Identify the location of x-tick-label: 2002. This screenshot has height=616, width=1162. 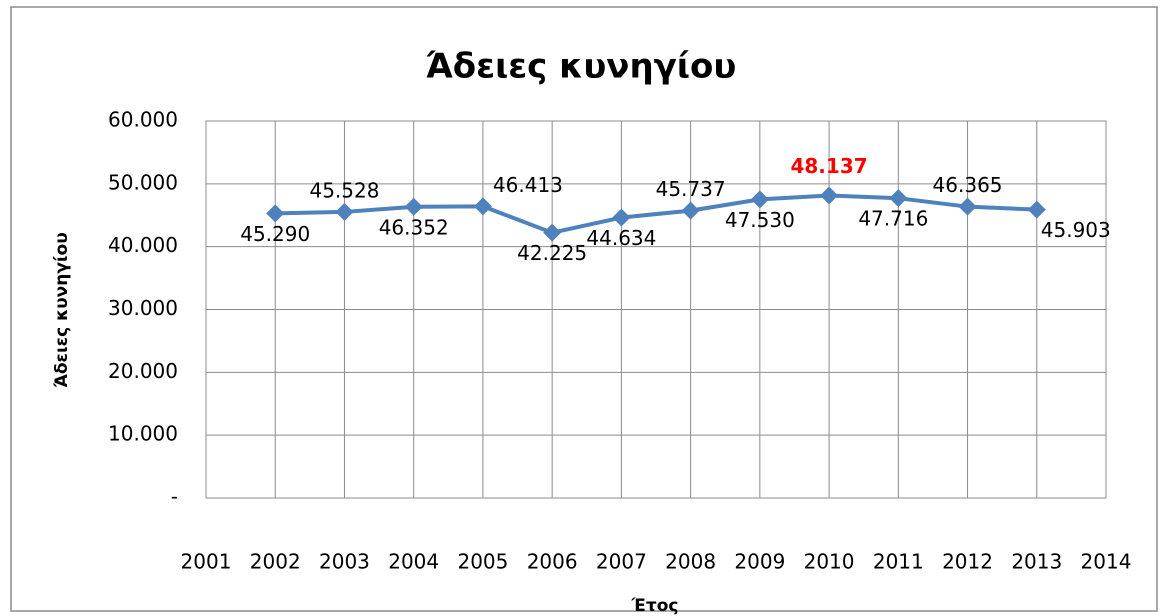
(275, 562).